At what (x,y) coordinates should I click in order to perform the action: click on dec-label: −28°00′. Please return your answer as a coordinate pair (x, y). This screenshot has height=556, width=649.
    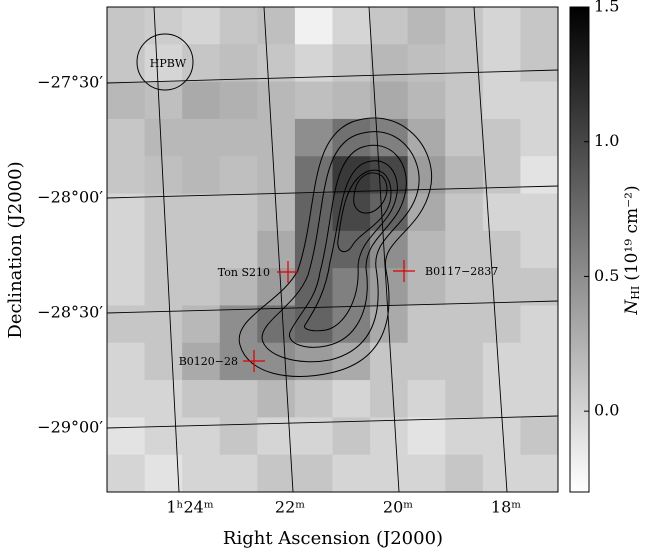
    Looking at the image, I should click on (70, 197).